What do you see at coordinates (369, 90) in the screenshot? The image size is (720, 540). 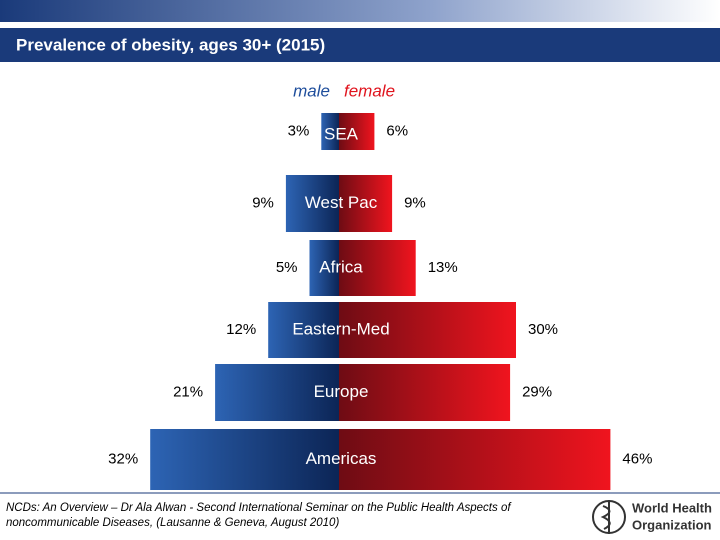 I see `legend-female: female` at bounding box center [369, 90].